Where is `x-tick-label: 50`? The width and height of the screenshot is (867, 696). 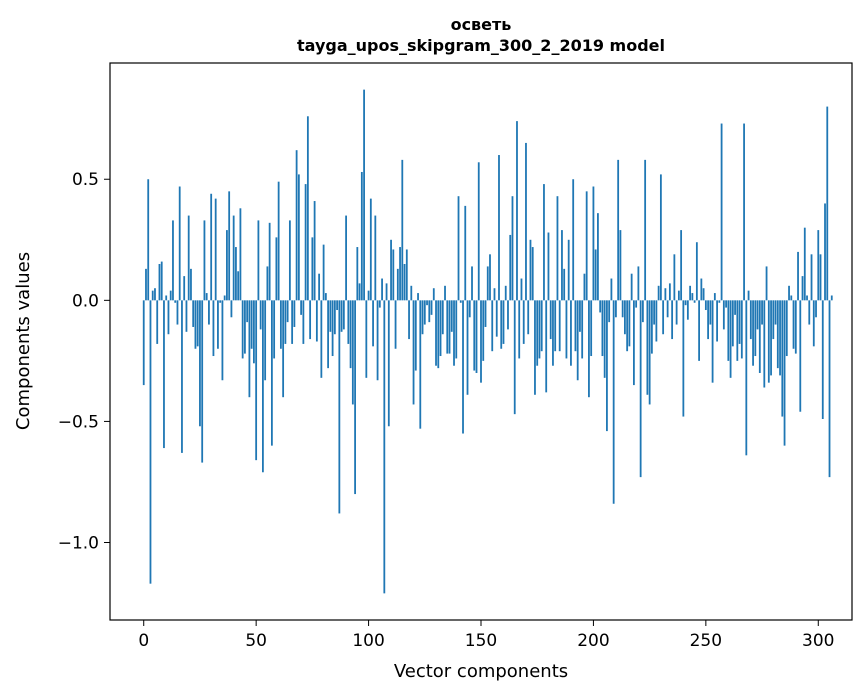
x-tick-label: 50 is located at coordinates (256, 641).